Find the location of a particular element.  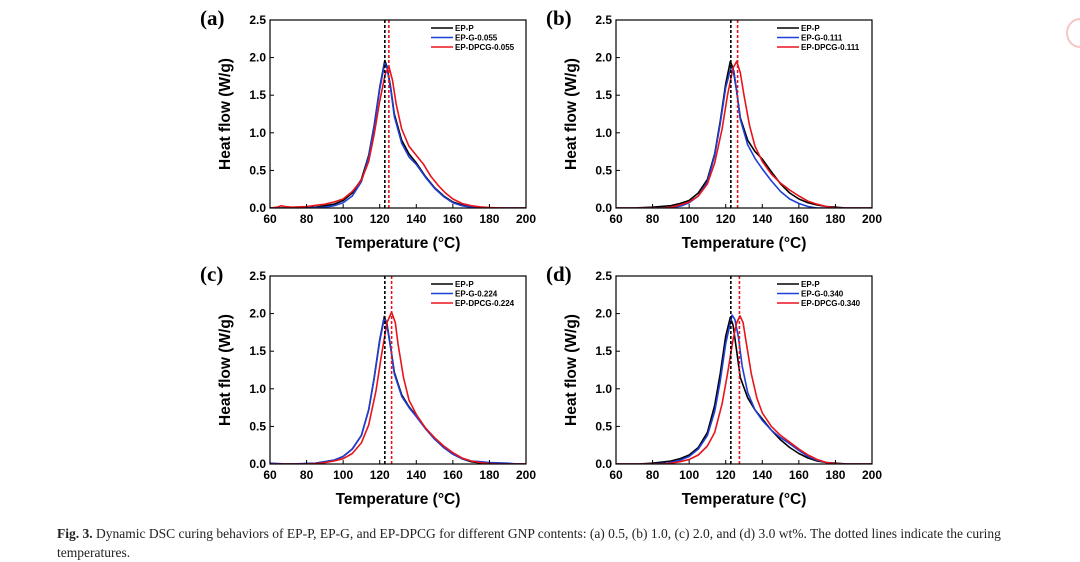

series-line-ep-dpcg-0.111 is located at coordinates (744, 134).